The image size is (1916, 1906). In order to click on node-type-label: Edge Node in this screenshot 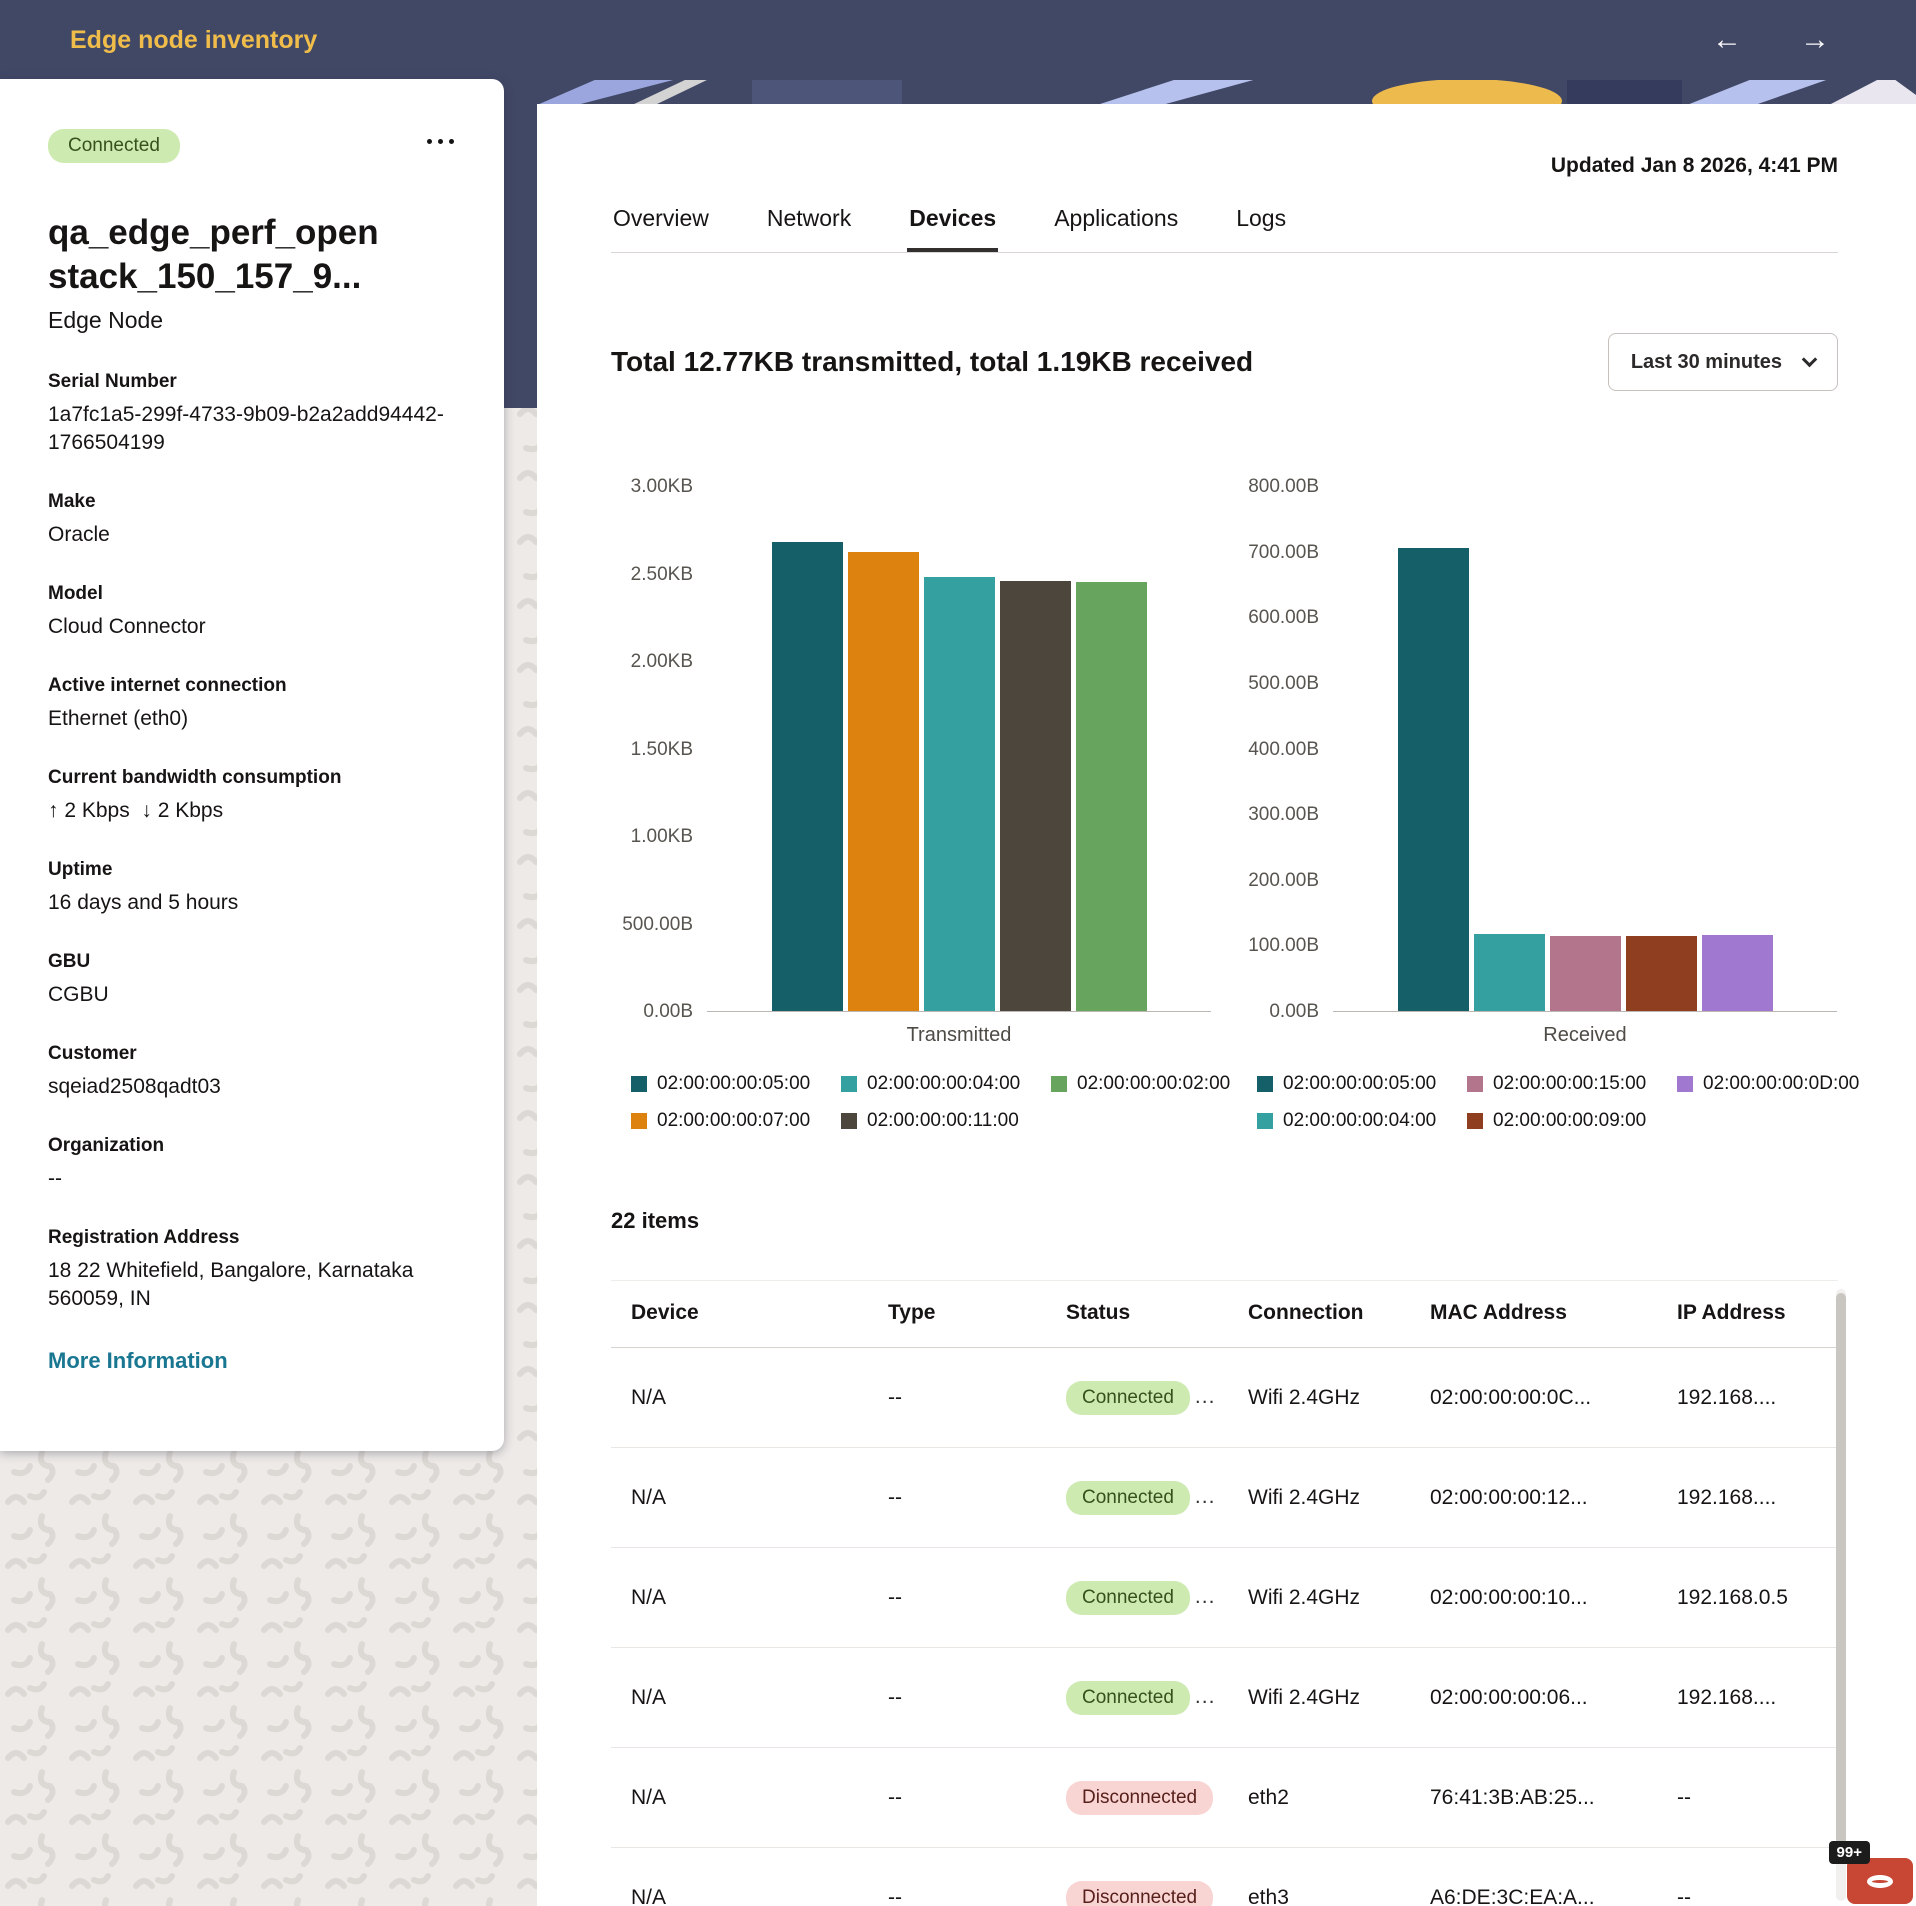, I will do `click(106, 320)`.